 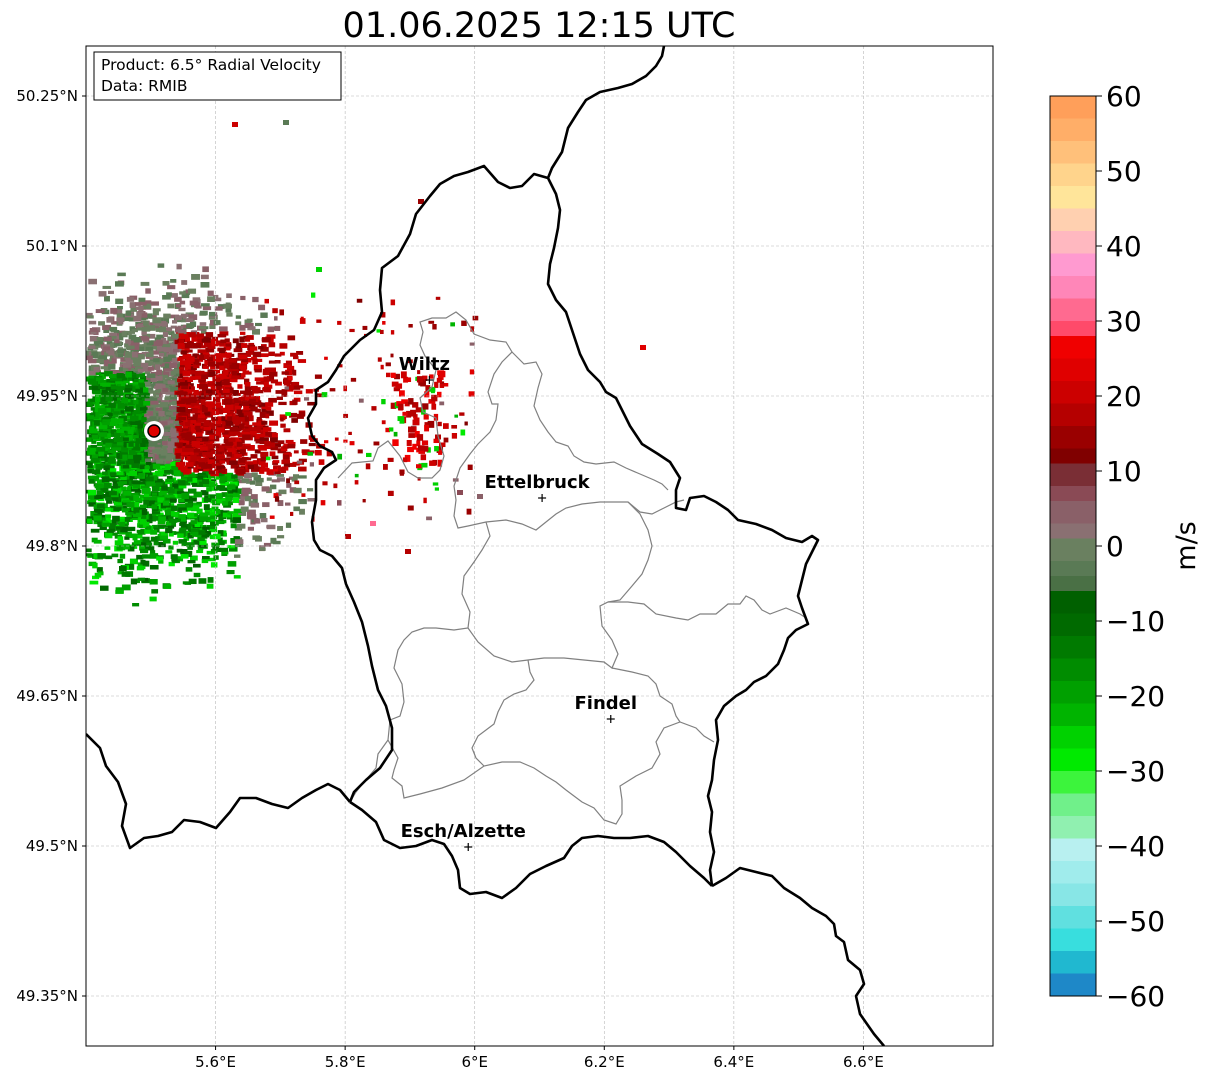 What do you see at coordinates (539, 26) in the screenshot?
I see `map-title: 01.06.2025 12:15 UTC` at bounding box center [539, 26].